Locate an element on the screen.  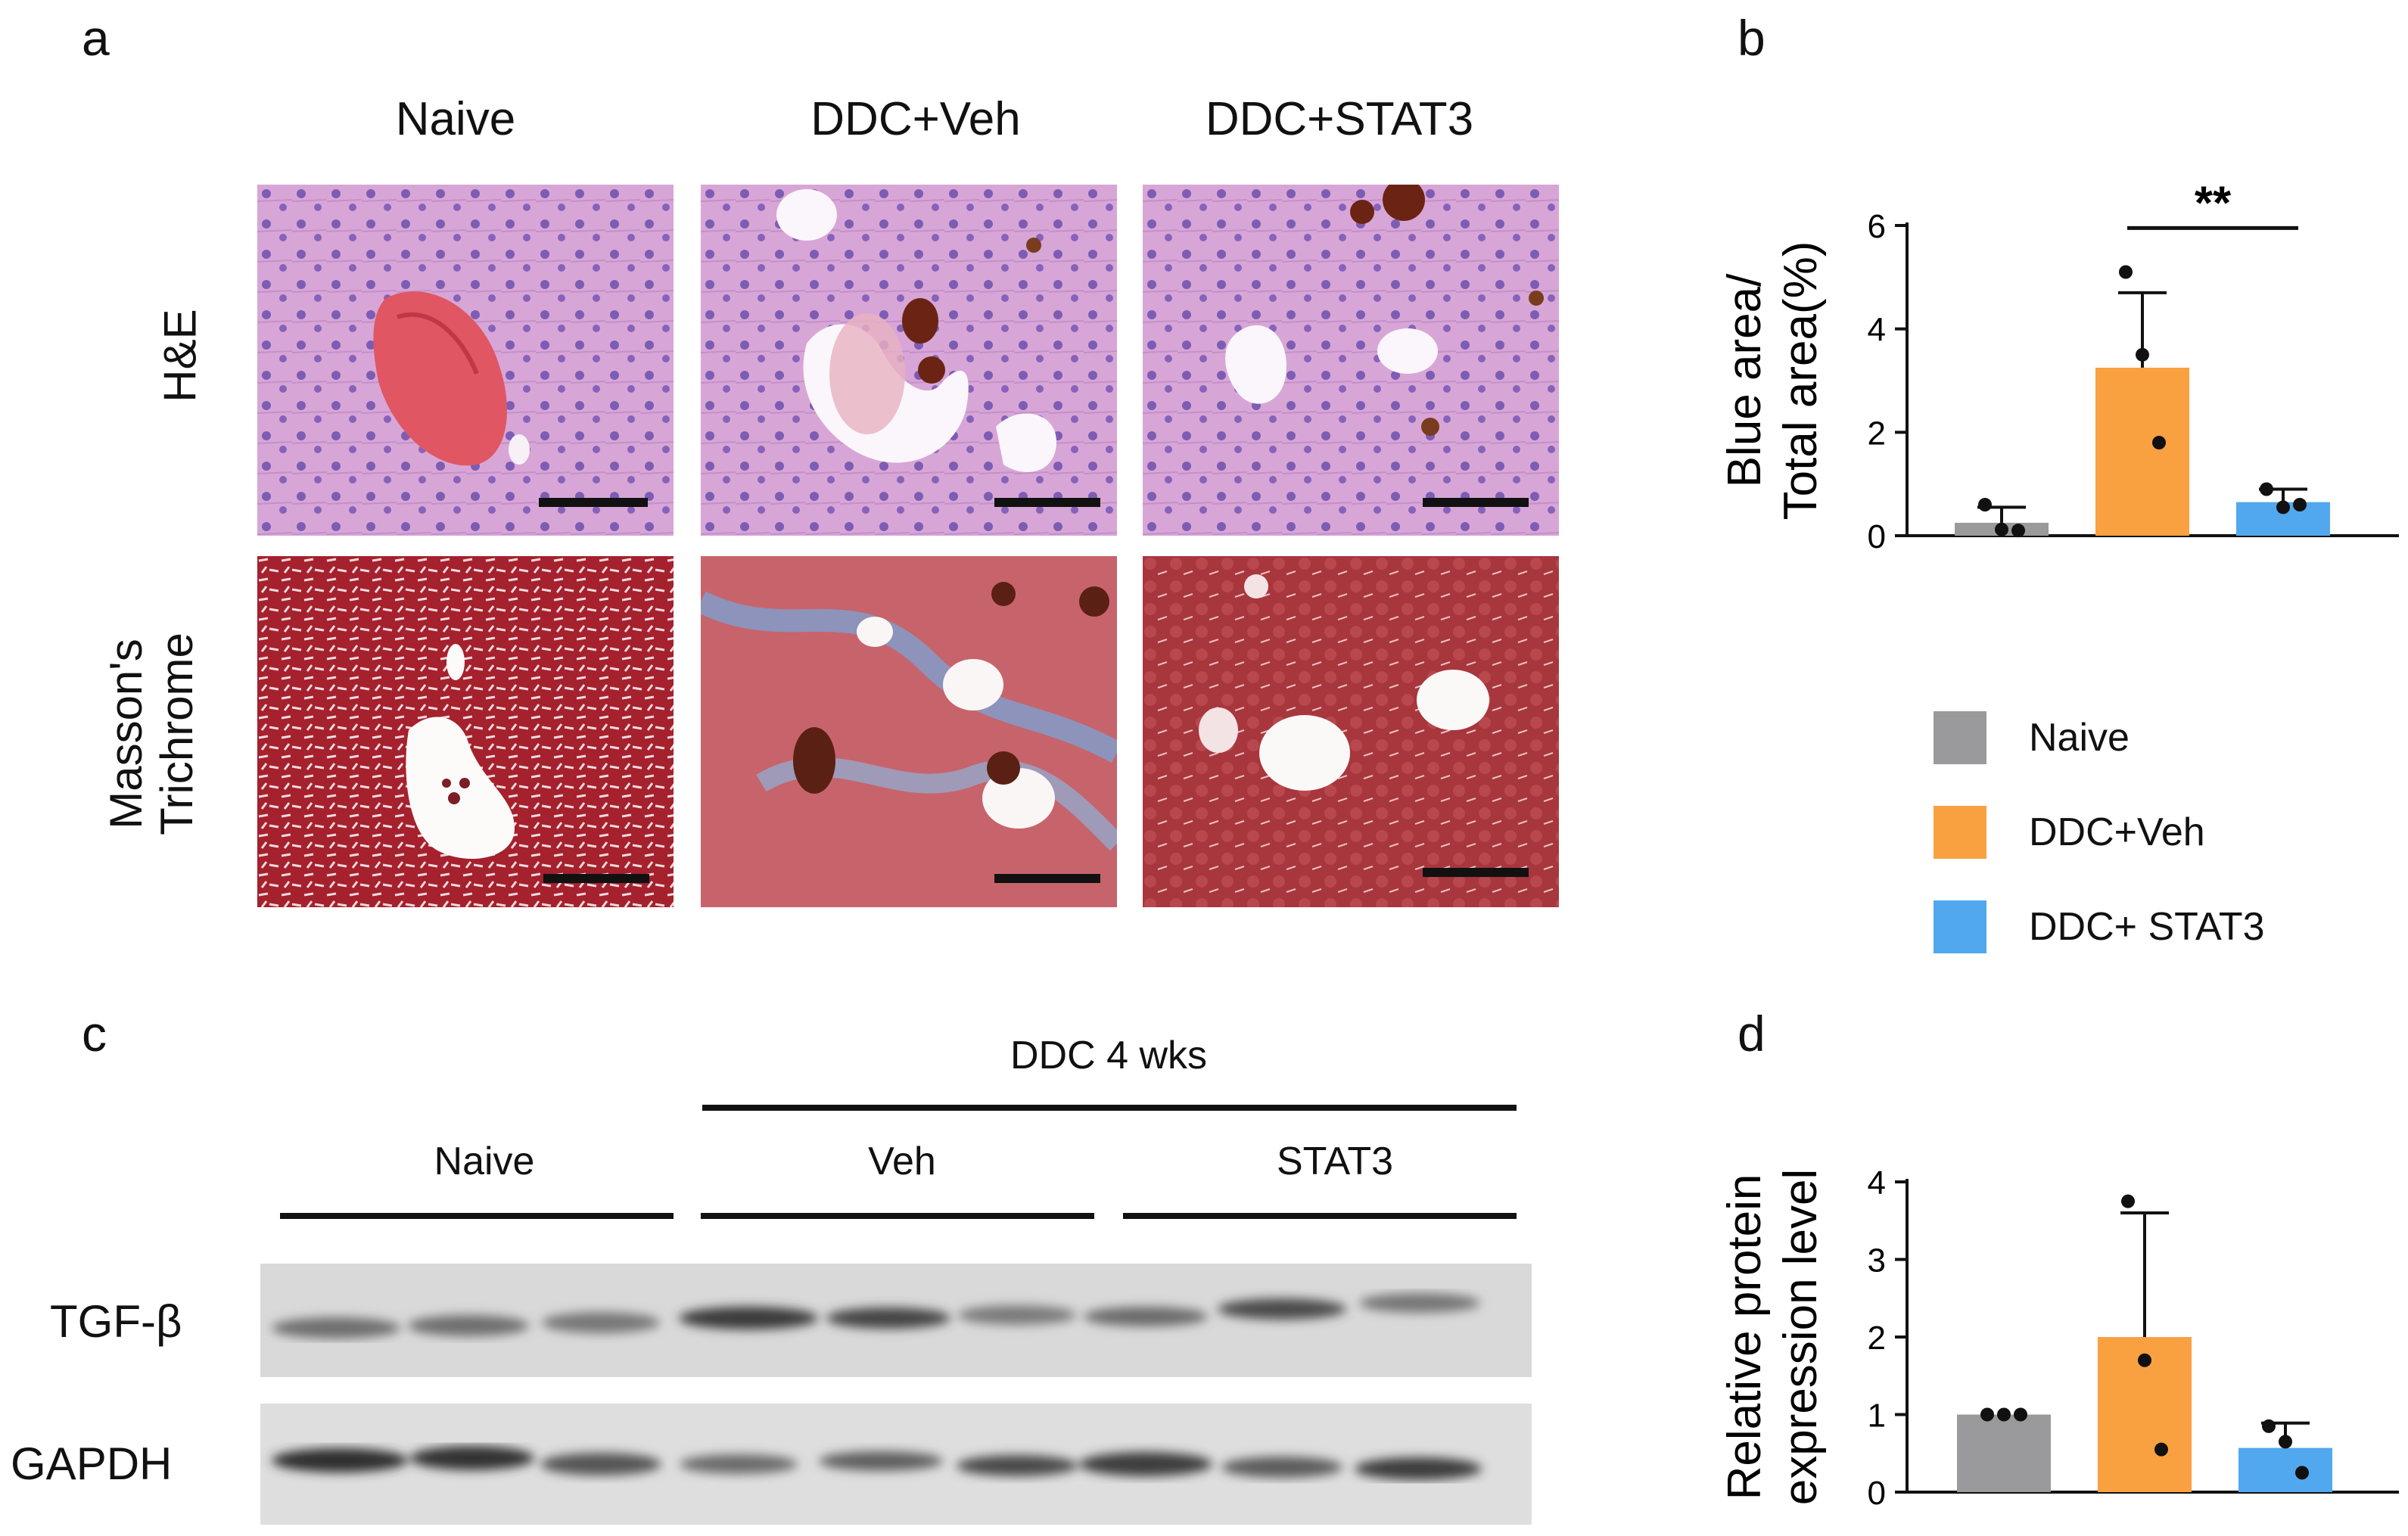
blot-group-stat3: STAT3 is located at coordinates (1335, 1161).